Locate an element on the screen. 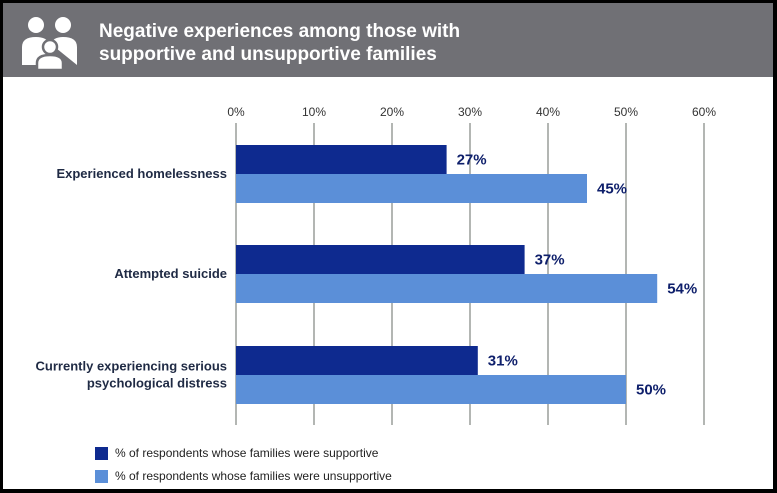 The width and height of the screenshot is (777, 493). x-tick-label-20: 20% is located at coordinates (392, 112).